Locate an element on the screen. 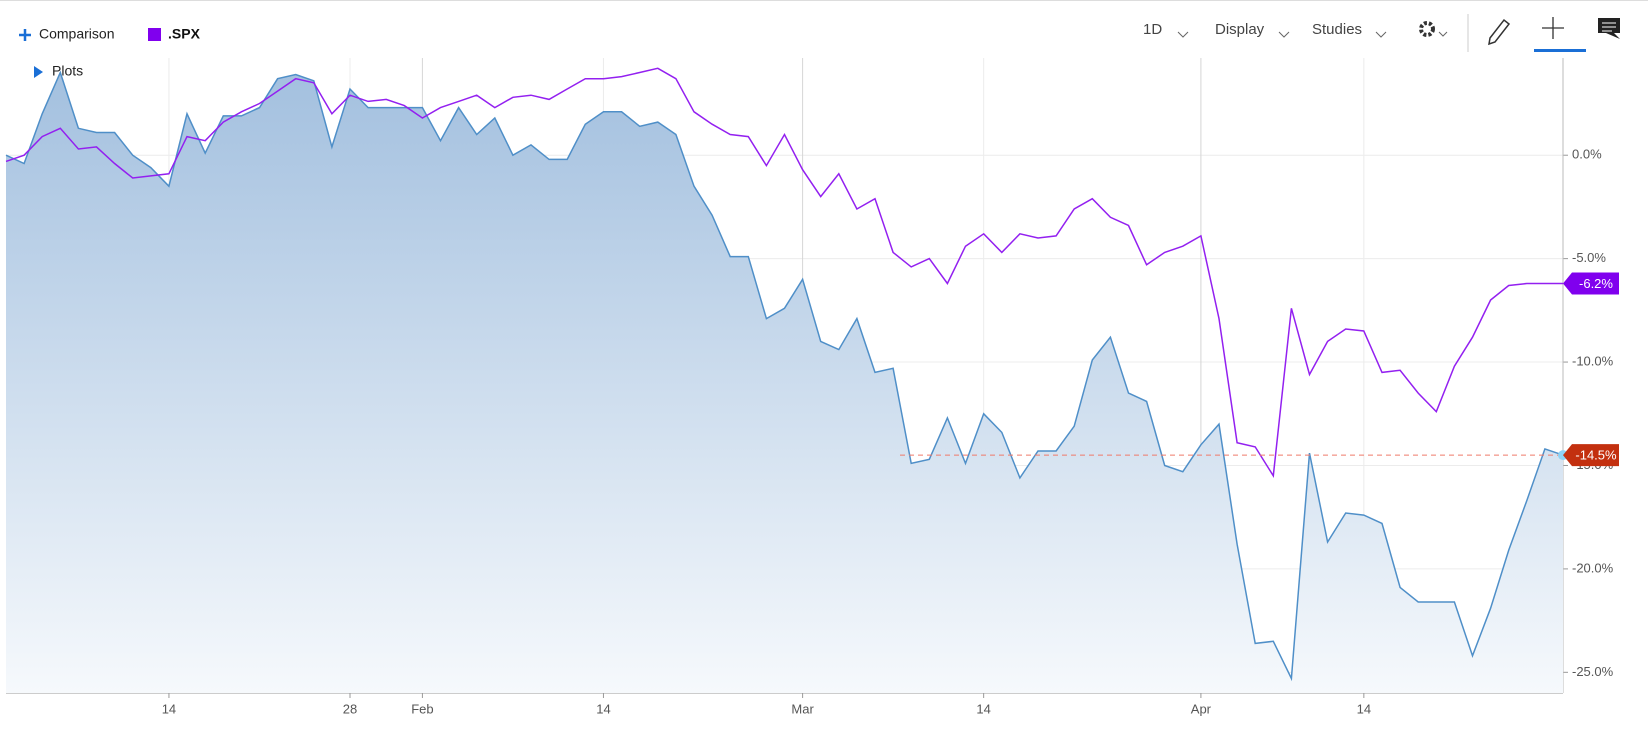  x-tick-label: Apr is located at coordinates (1201, 708).